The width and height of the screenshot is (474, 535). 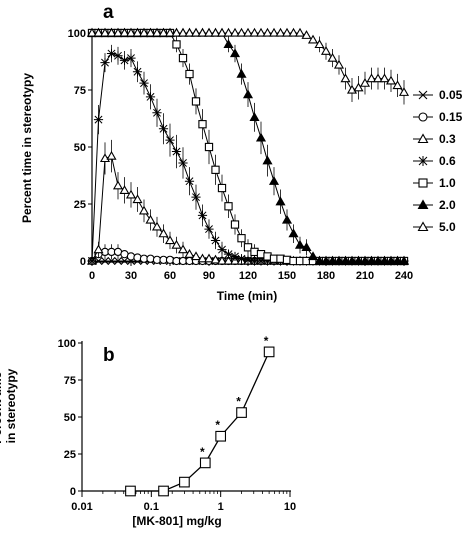 What do you see at coordinates (365, 276) in the screenshot?
I see `panel-a-x-tick-label: 210` at bounding box center [365, 276].